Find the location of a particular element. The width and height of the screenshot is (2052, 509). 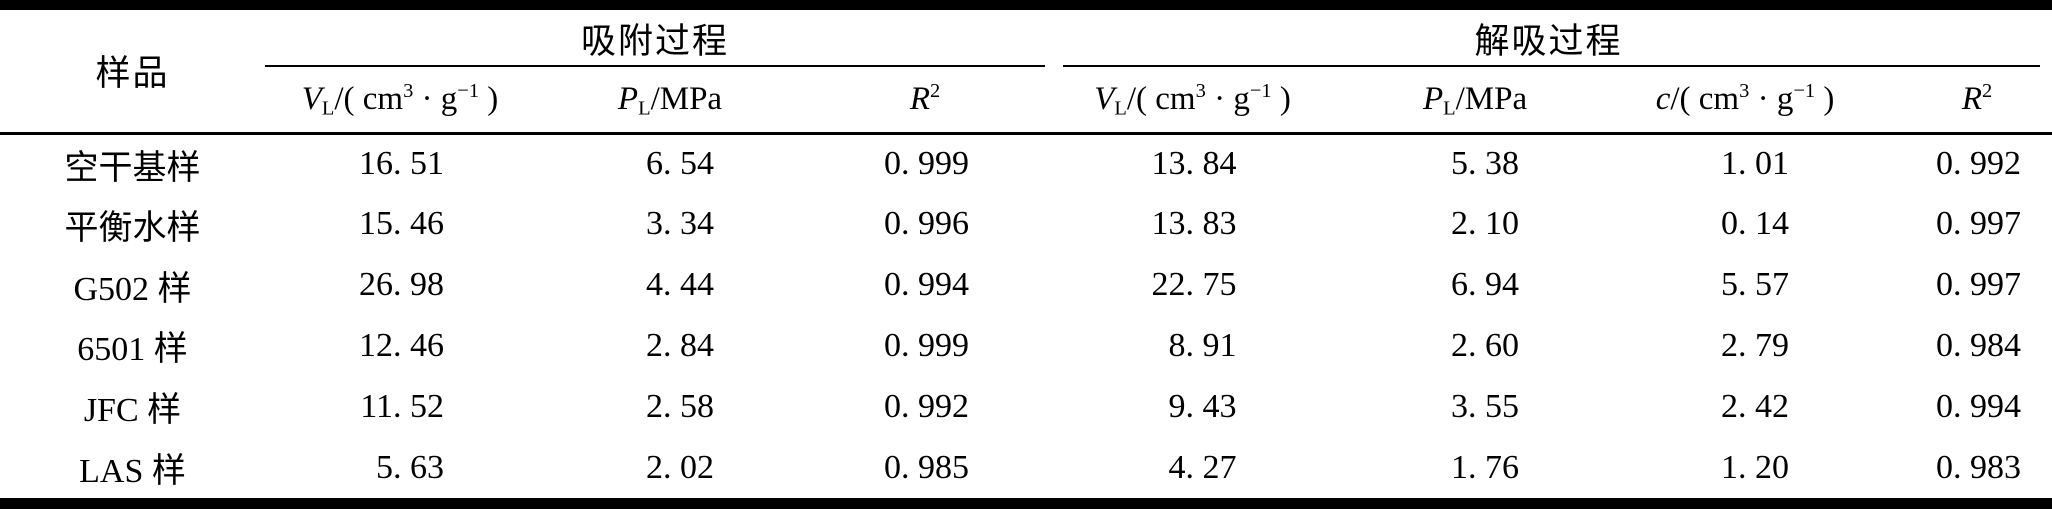

value-cell: 12. 46 is located at coordinates (401, 345).